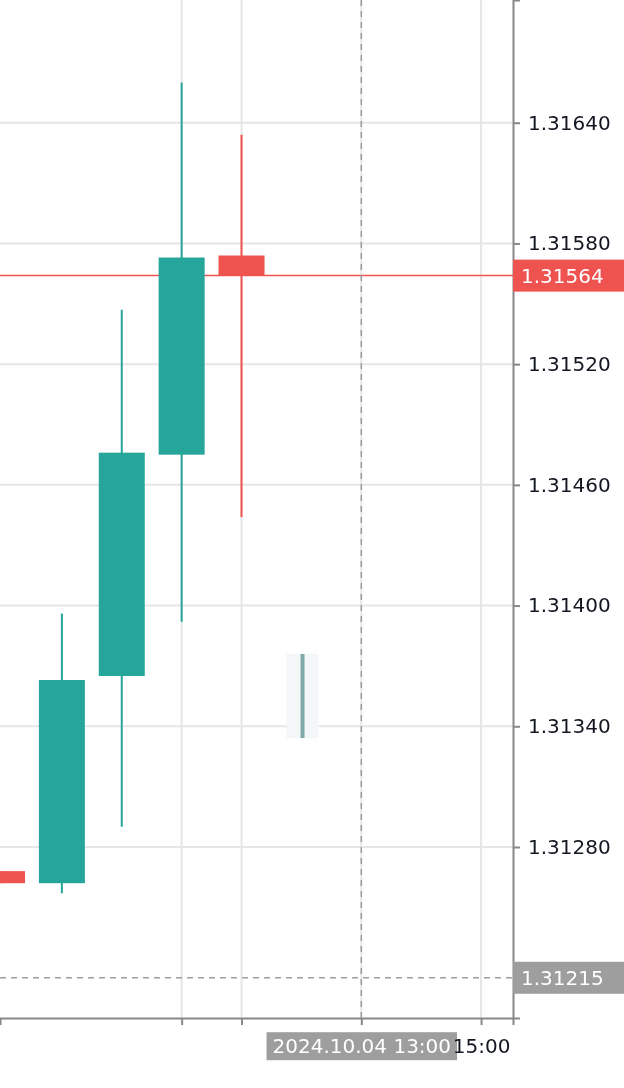 Image resolution: width=624 pixels, height=1088 pixels. What do you see at coordinates (569, 243) in the screenshot?
I see `y-tick-label: 1.31580` at bounding box center [569, 243].